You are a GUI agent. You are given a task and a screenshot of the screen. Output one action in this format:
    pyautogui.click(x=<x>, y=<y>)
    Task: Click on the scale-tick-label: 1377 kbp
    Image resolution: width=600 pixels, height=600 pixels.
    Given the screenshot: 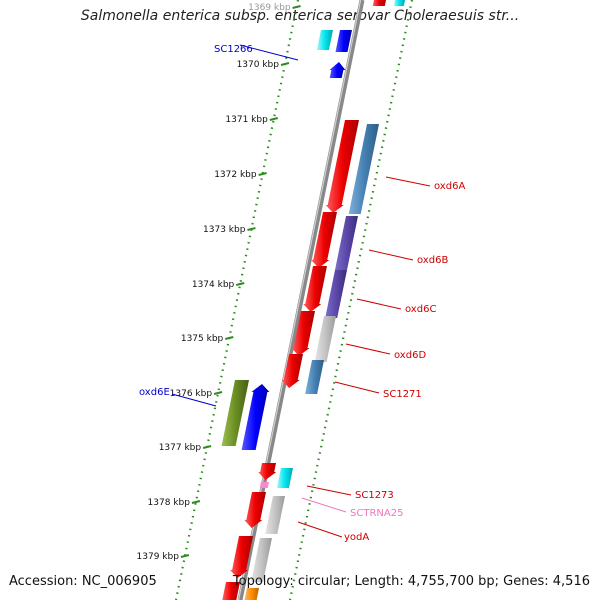 What is the action you would take?
    pyautogui.click(x=180, y=448)
    